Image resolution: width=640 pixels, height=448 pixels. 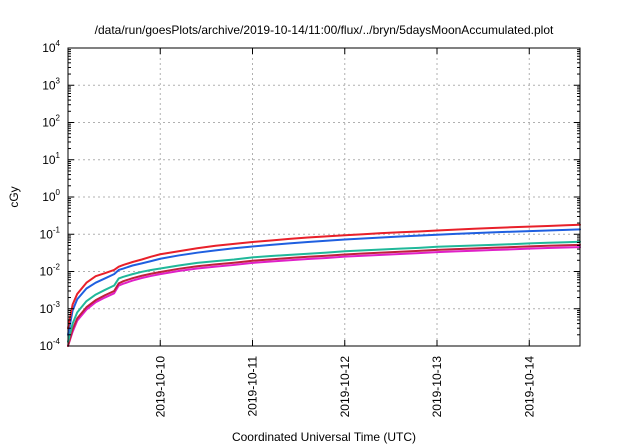 What do you see at coordinates (51, 84) in the screenshot?
I see `y-tick-label: 10³` at bounding box center [51, 84].